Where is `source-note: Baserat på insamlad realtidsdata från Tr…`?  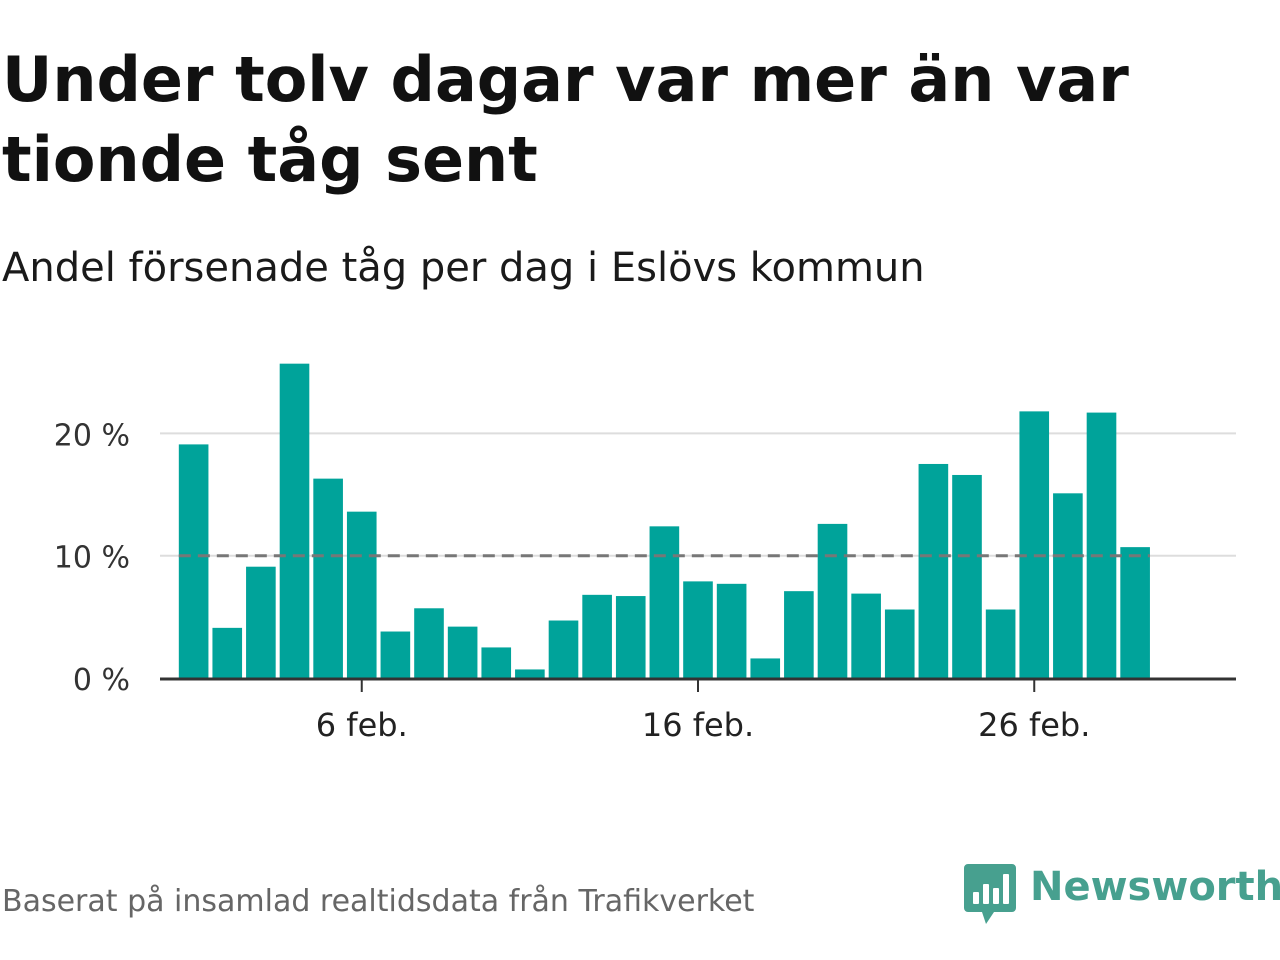
source-note: Baserat på insamlad realtidsdata från Tr… is located at coordinates (378, 901).